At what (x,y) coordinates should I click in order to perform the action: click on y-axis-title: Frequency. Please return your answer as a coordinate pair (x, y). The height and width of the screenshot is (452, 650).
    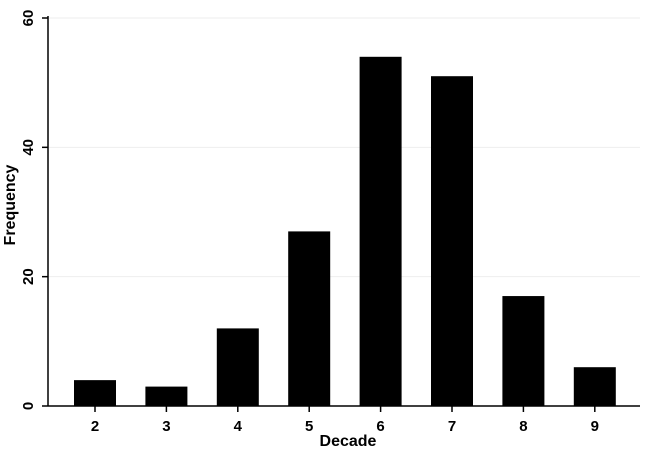
    Looking at the image, I should click on (10, 204).